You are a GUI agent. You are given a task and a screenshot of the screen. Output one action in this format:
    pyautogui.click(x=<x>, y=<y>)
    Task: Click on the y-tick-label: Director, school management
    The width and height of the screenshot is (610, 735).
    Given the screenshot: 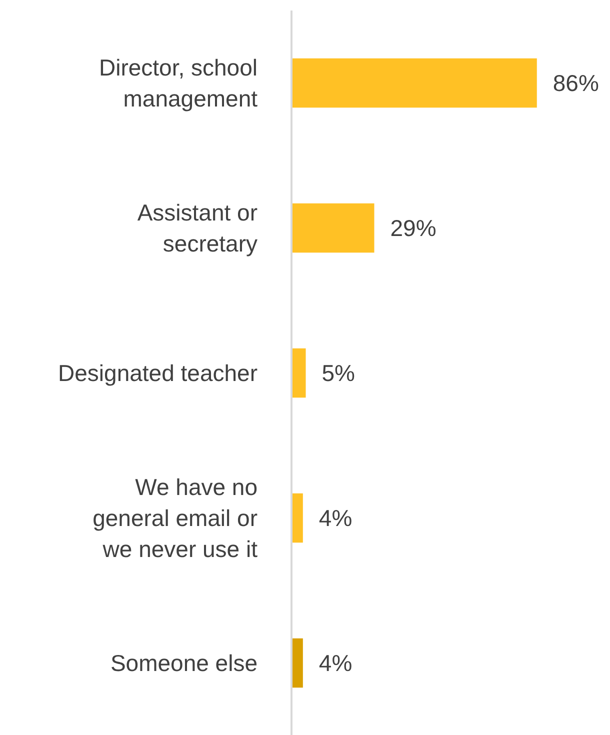 What is the action you would take?
    pyautogui.click(x=178, y=83)
    